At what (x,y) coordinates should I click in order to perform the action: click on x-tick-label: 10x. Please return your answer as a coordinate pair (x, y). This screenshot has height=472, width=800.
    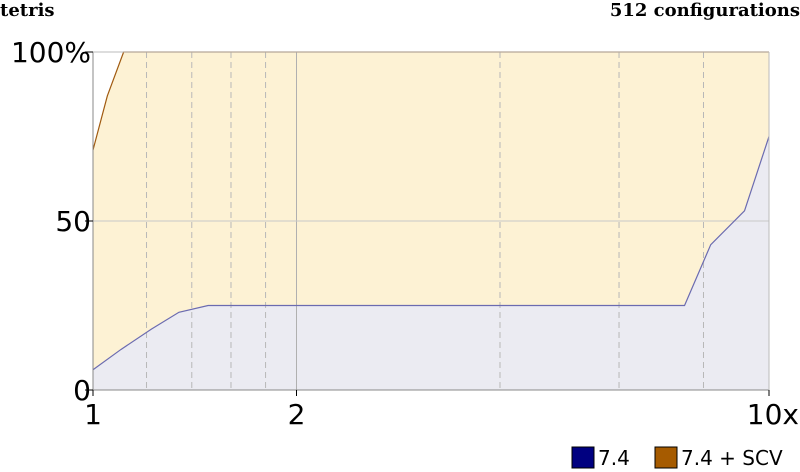
    Looking at the image, I should click on (773, 414).